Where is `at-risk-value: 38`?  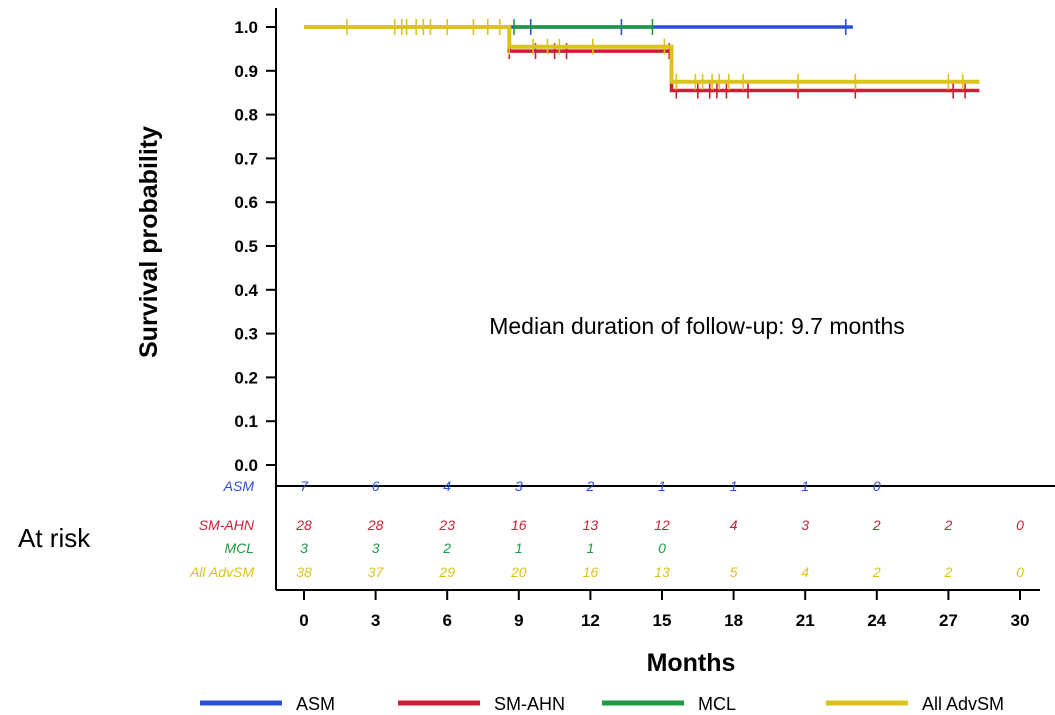 at-risk-value: 38 is located at coordinates (304, 572).